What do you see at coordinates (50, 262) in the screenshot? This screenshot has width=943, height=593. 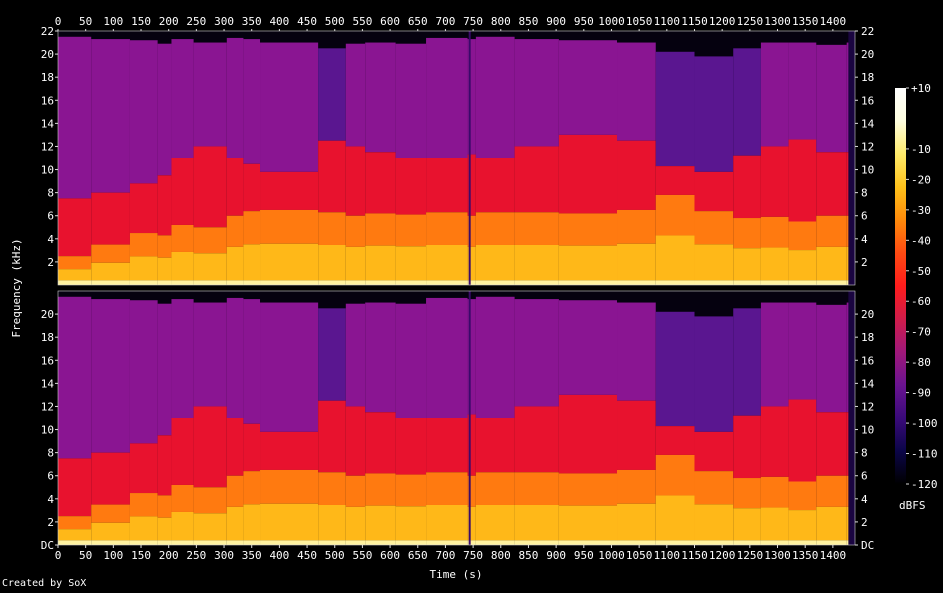 I see `y-tick-label-left: 2` at bounding box center [50, 262].